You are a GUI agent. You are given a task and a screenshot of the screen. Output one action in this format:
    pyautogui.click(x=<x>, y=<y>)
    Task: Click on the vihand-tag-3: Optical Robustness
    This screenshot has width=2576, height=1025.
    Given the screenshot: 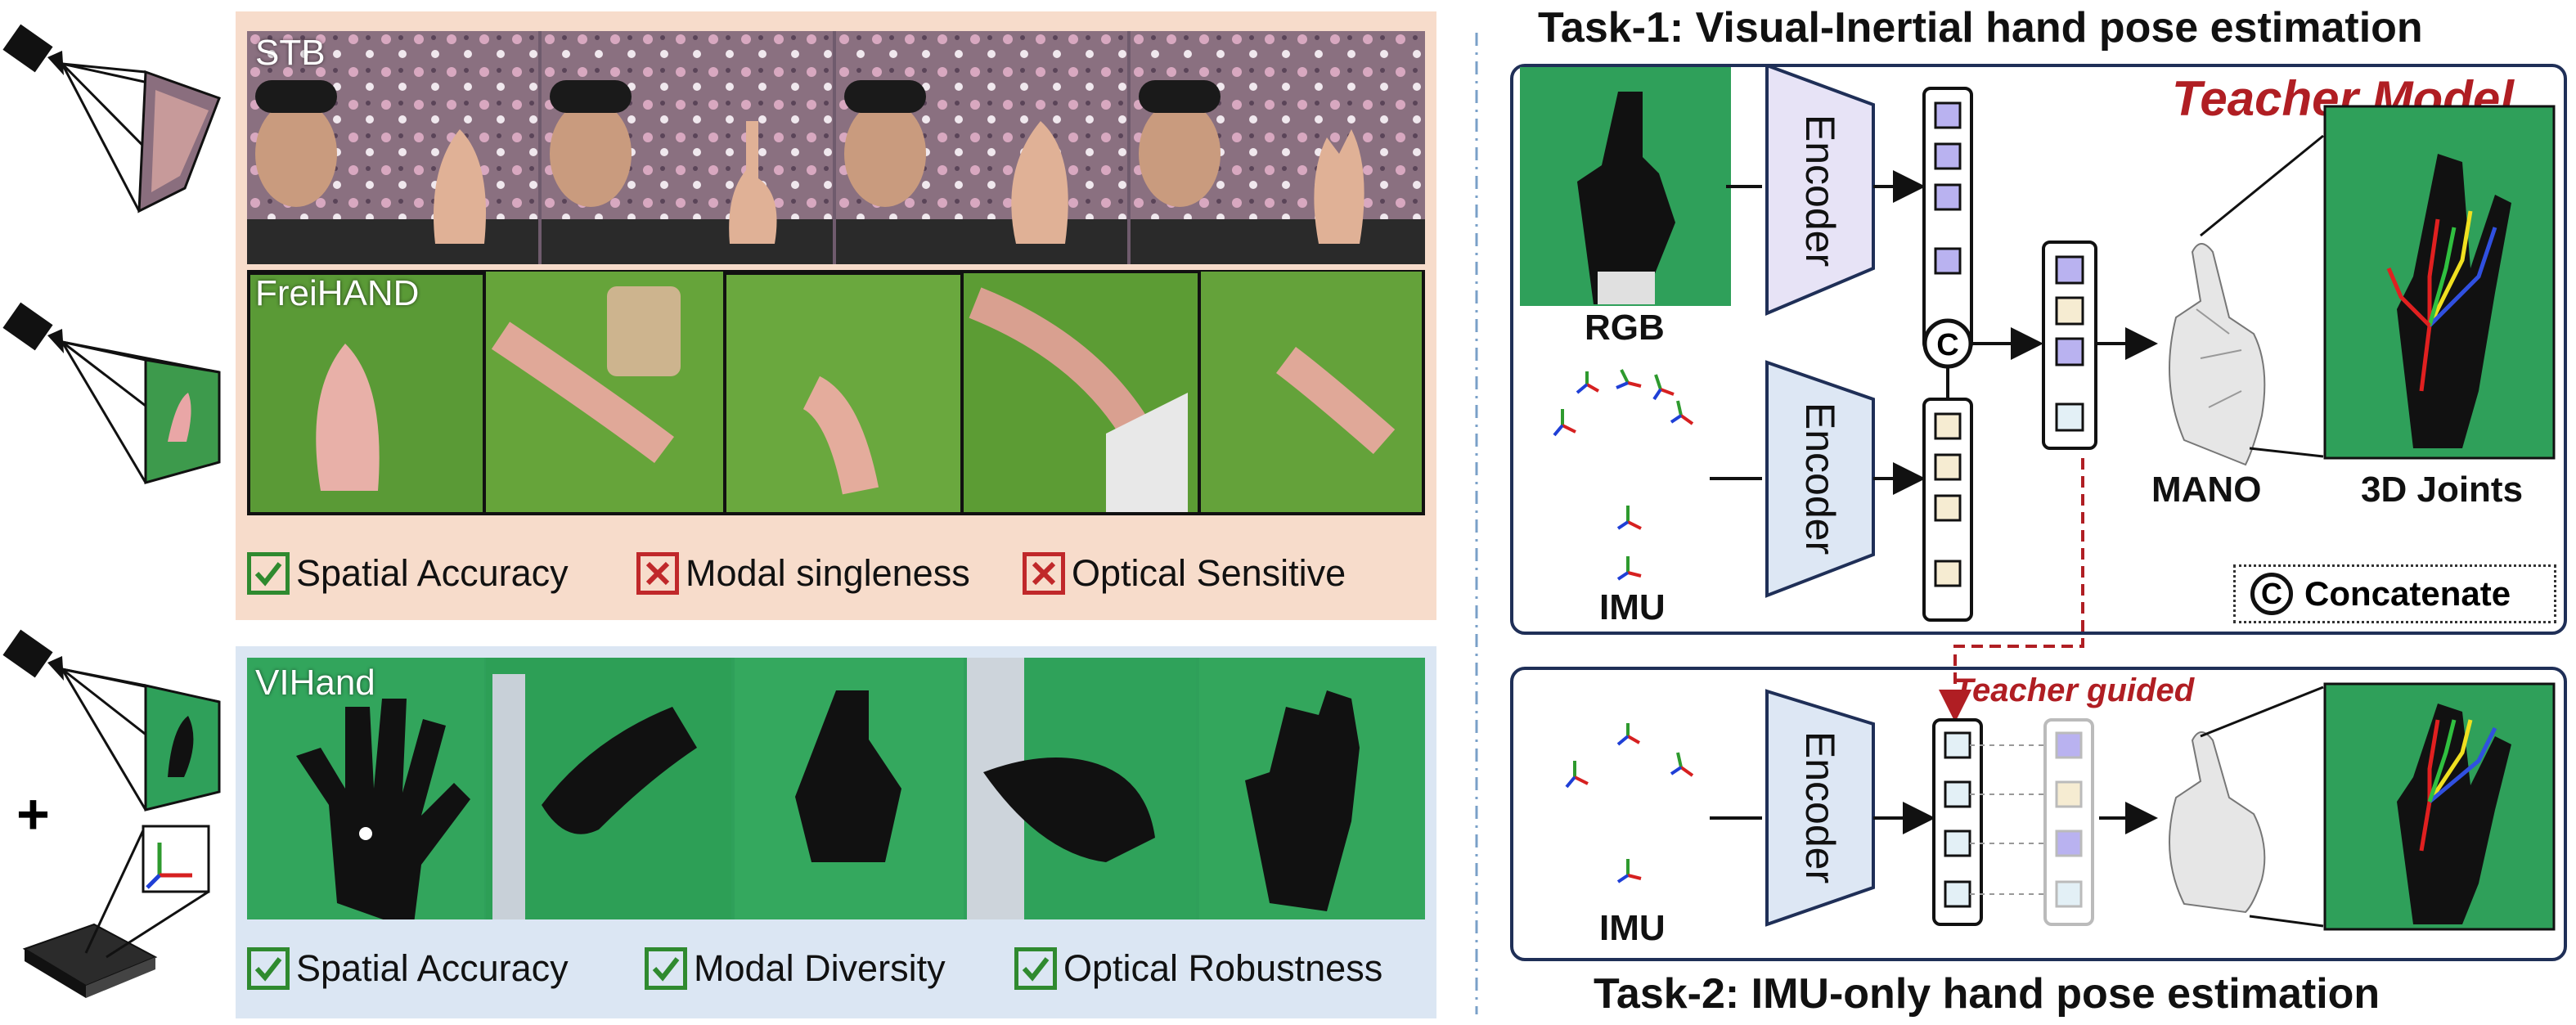 What is the action you would take?
    pyautogui.click(x=1198, y=969)
    